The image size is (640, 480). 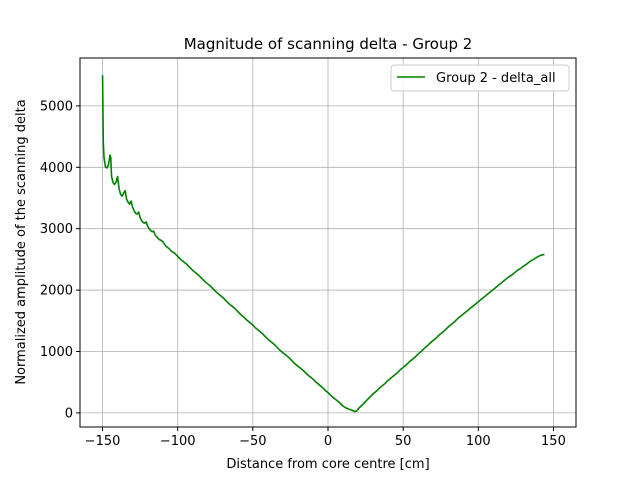 What do you see at coordinates (553, 441) in the screenshot?
I see `x-tick-label: 150` at bounding box center [553, 441].